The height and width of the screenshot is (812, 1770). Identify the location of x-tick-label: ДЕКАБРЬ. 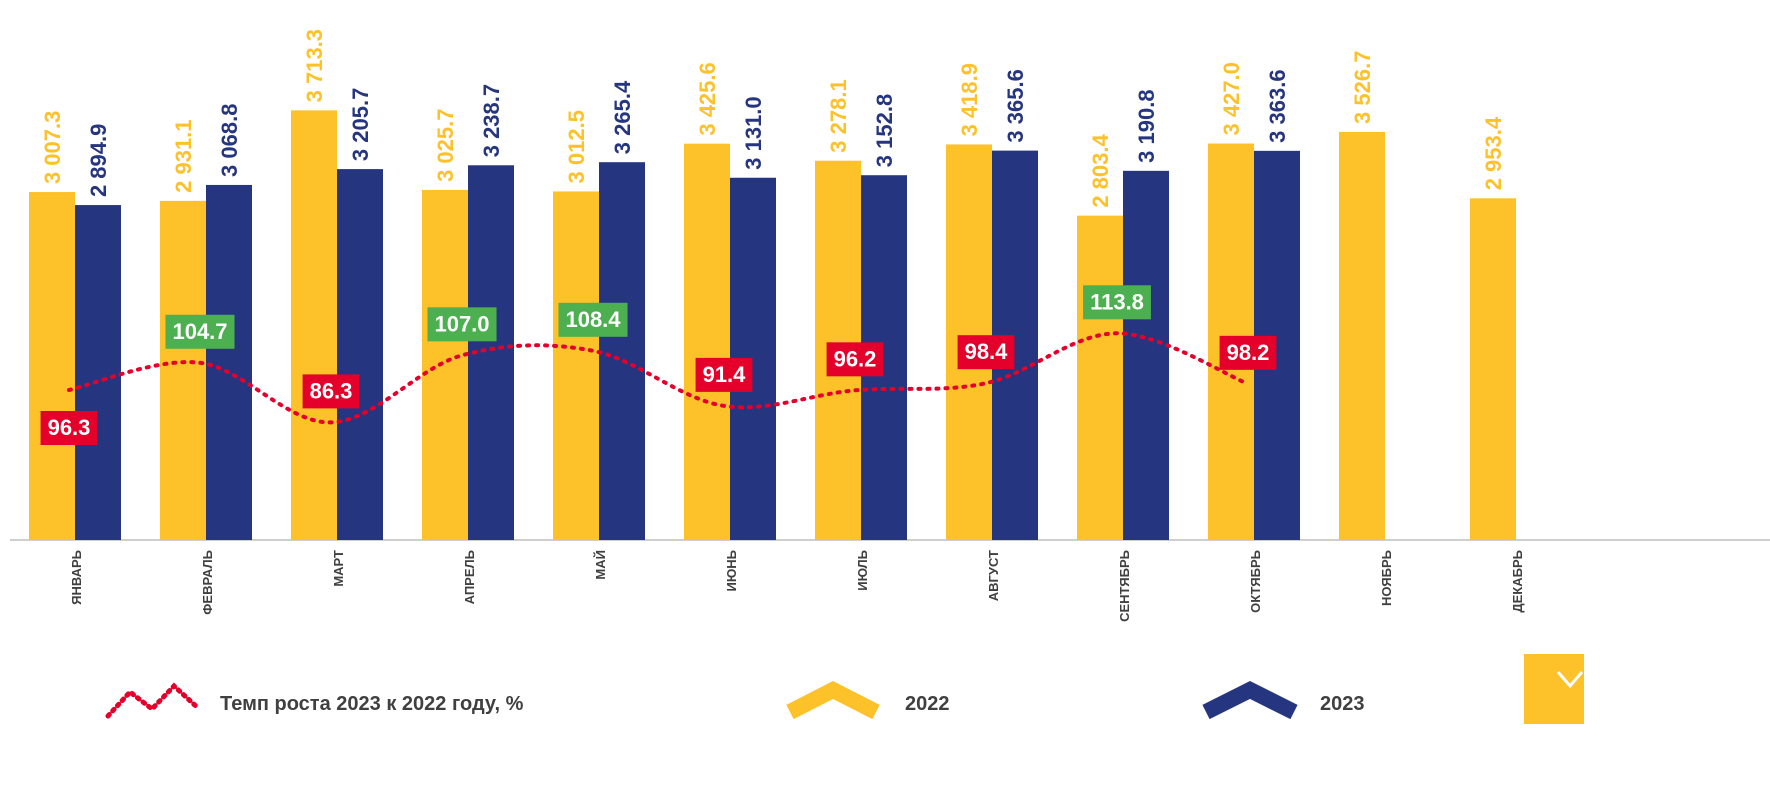
(1517, 581).